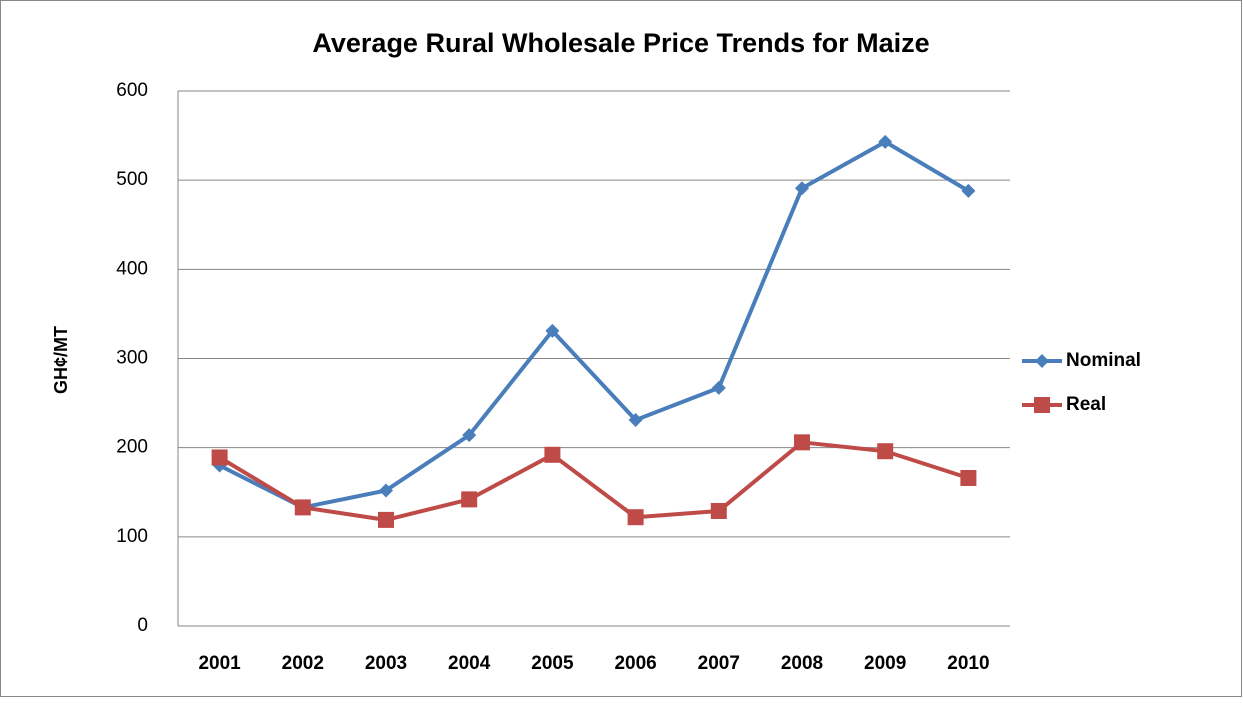  Describe the element at coordinates (132, 179) in the screenshot. I see `y-tick-label: 500` at that location.